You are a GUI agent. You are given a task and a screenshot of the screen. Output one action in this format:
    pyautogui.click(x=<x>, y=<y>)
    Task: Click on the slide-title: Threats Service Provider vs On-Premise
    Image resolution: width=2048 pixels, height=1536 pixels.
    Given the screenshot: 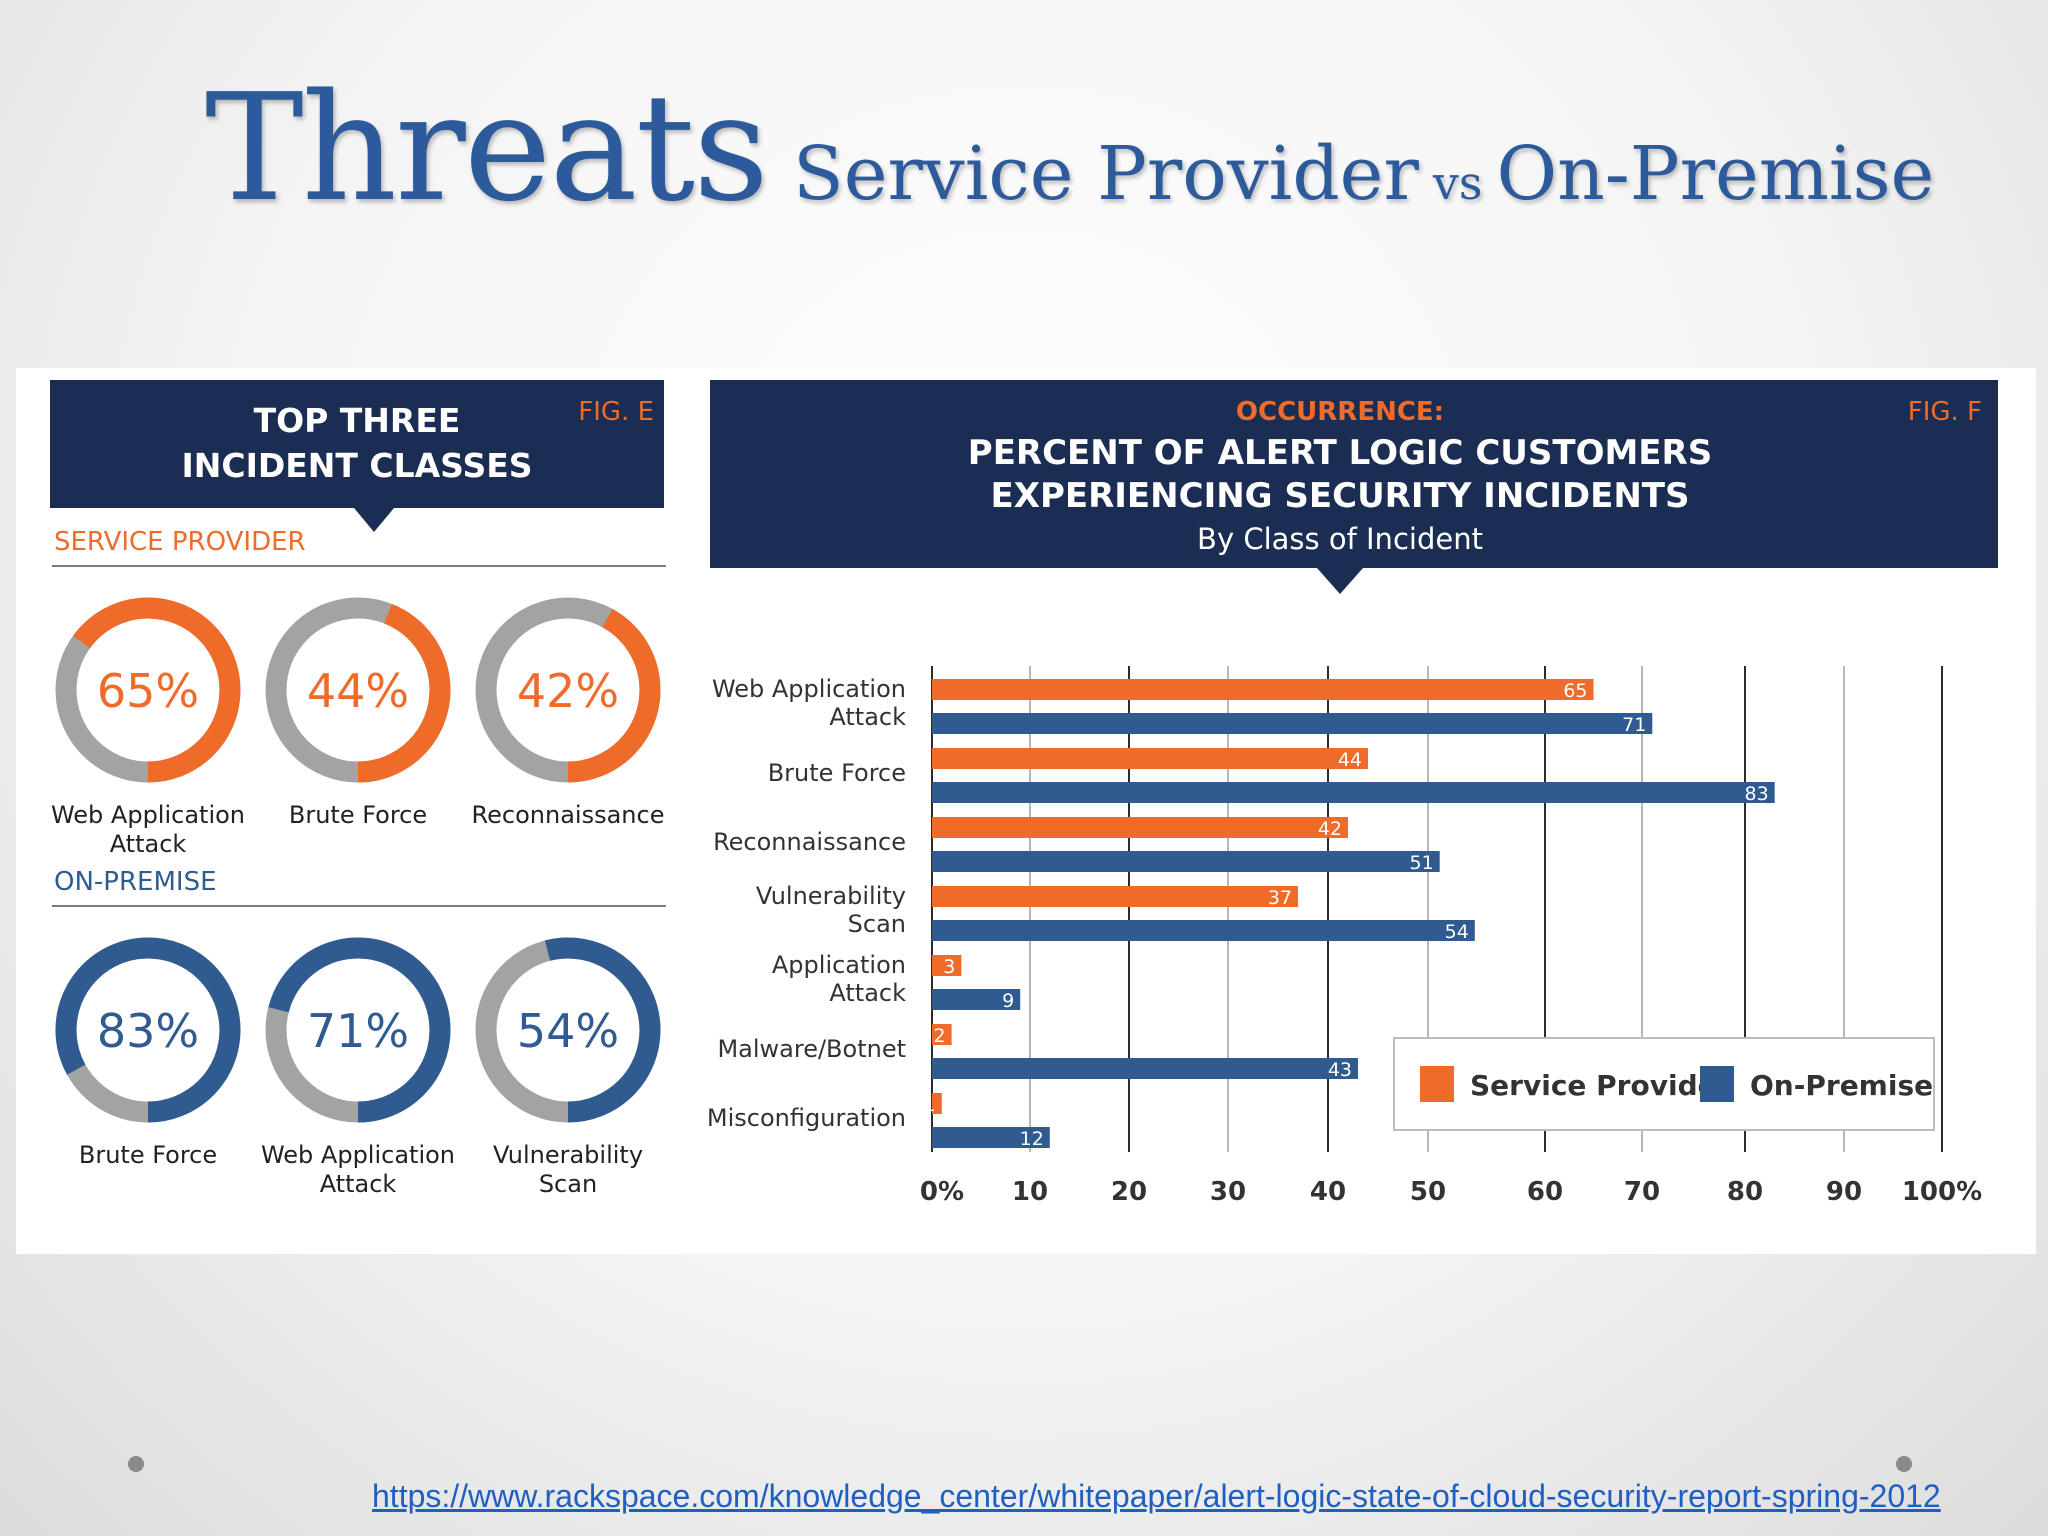 What is the action you would take?
    pyautogui.click(x=1069, y=148)
    